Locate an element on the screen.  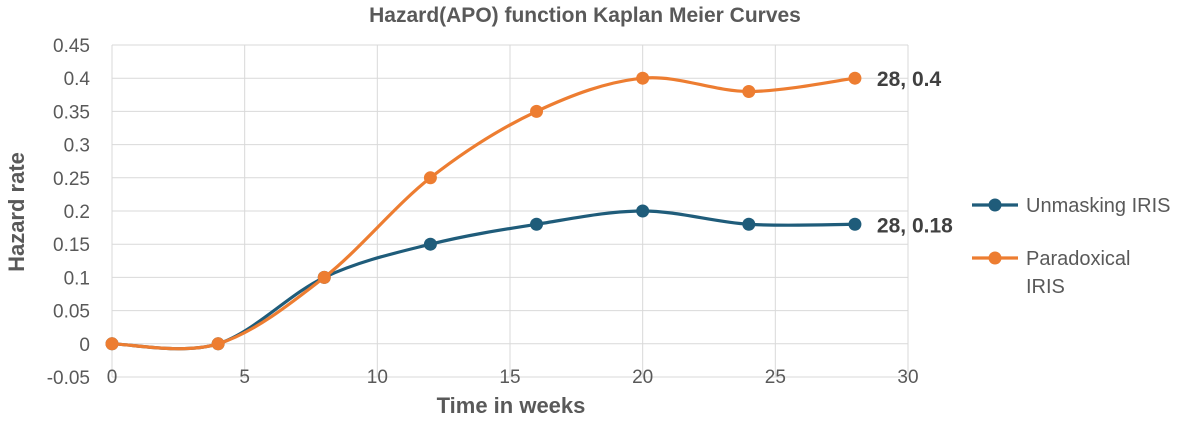
chart-title: Hazard(APO) function Kaplan Meier Curves is located at coordinates (585, 15).